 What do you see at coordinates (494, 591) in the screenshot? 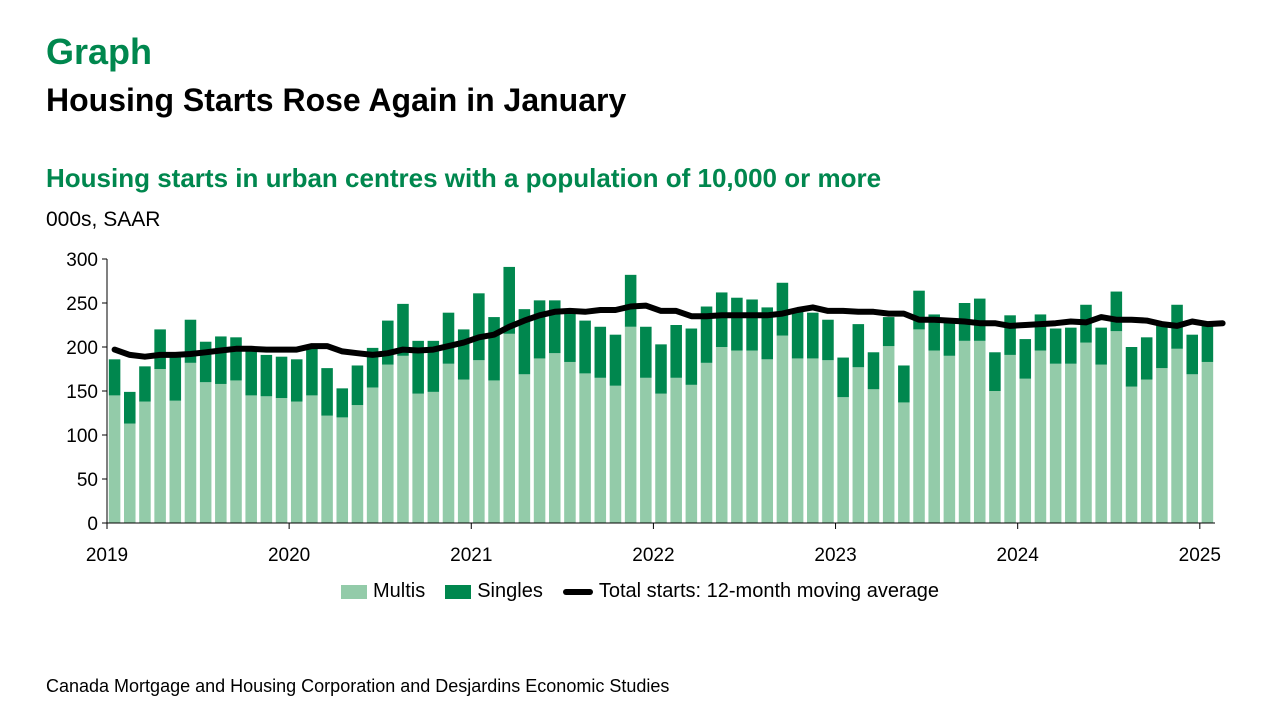
I see `legend-item-singles: Singles` at bounding box center [494, 591].